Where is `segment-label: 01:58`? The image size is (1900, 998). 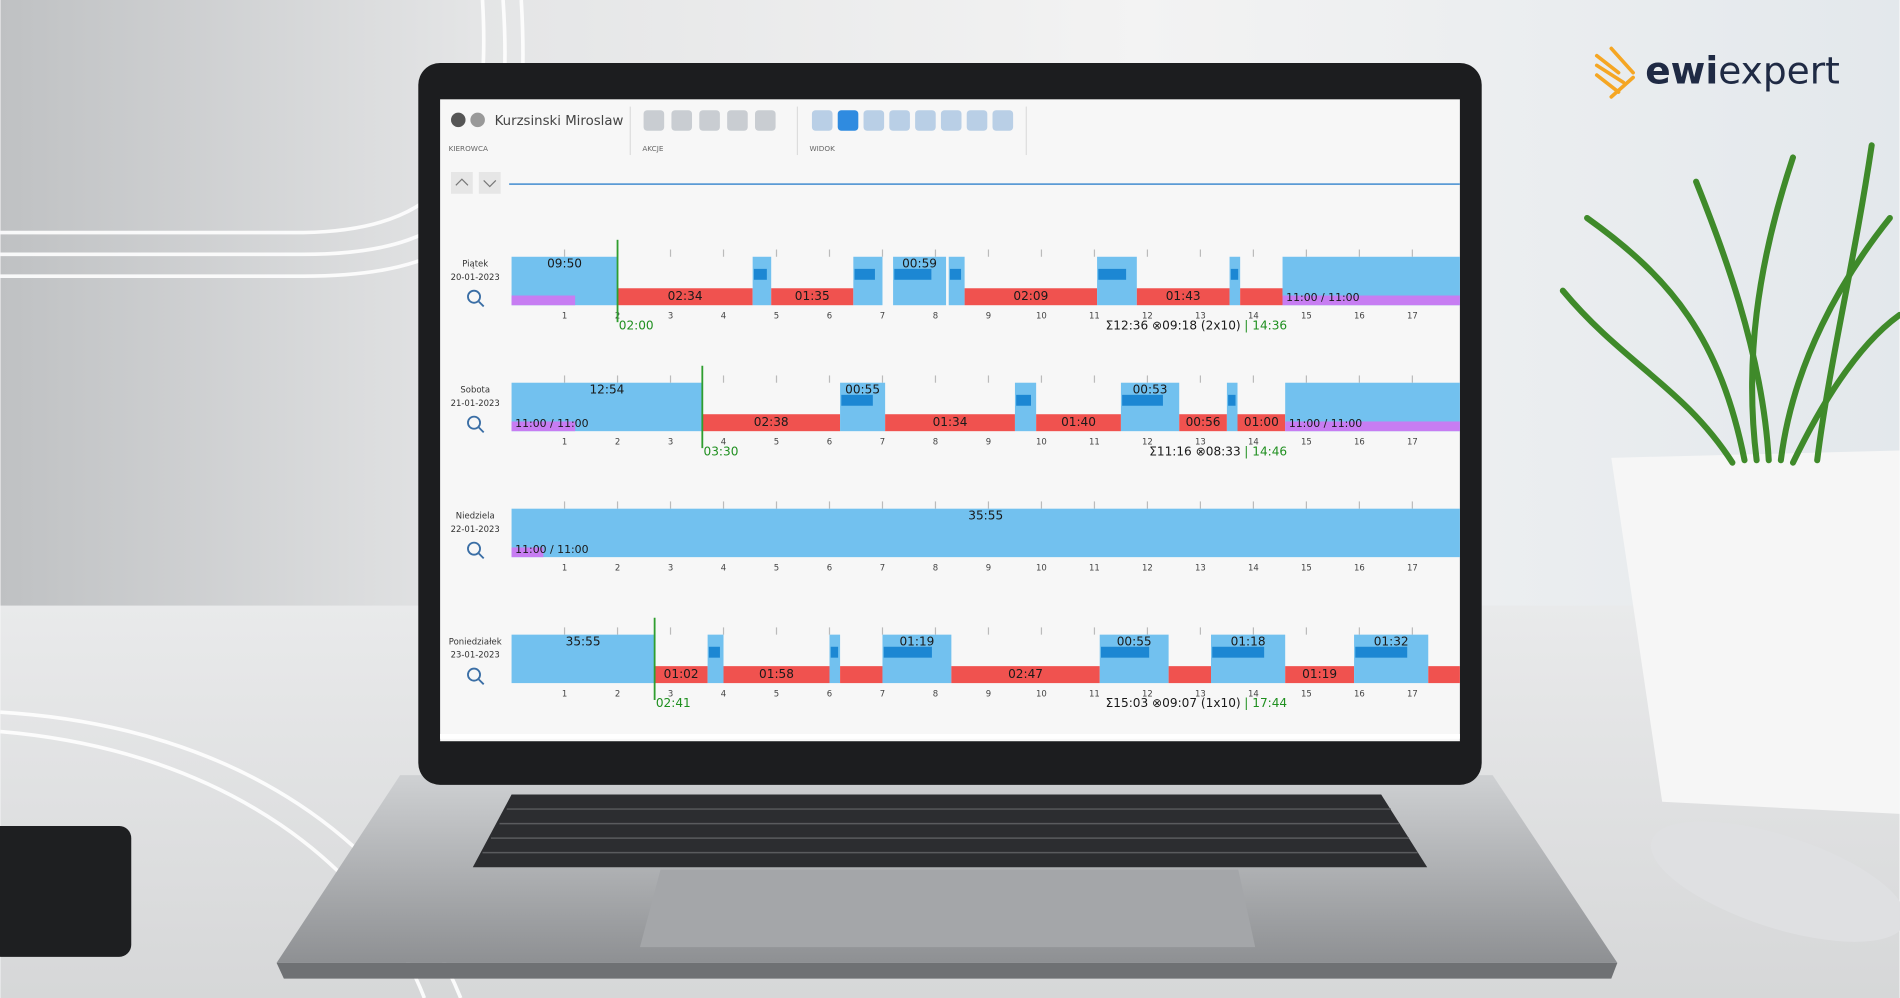
segment-label: 01:58 is located at coordinates (776, 674).